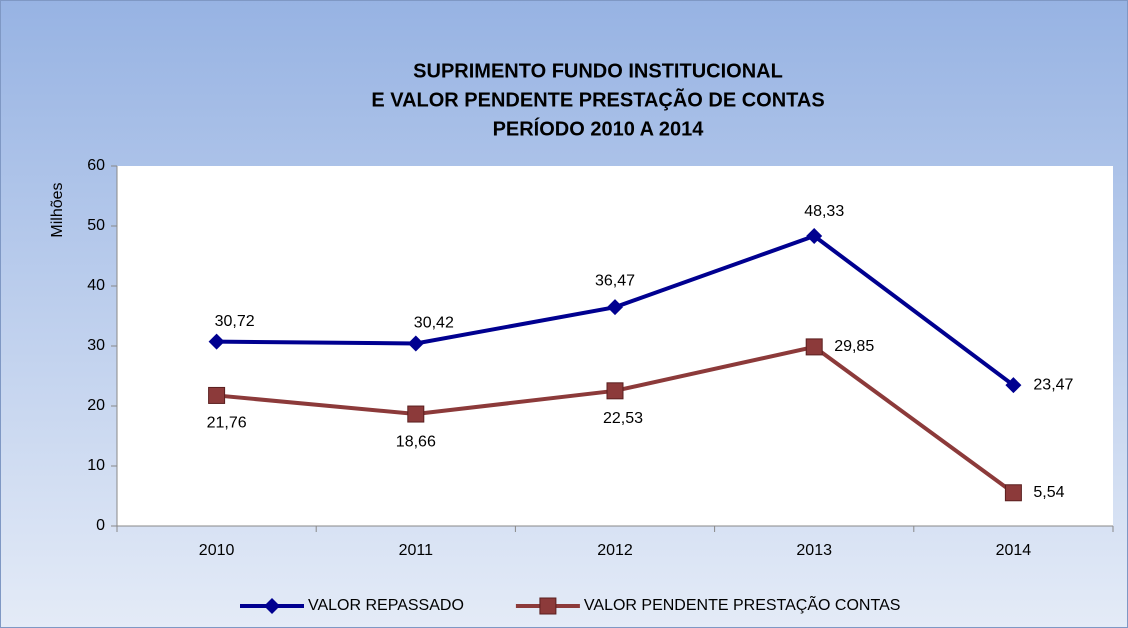  I want to click on data-label: 18,66, so click(416, 441).